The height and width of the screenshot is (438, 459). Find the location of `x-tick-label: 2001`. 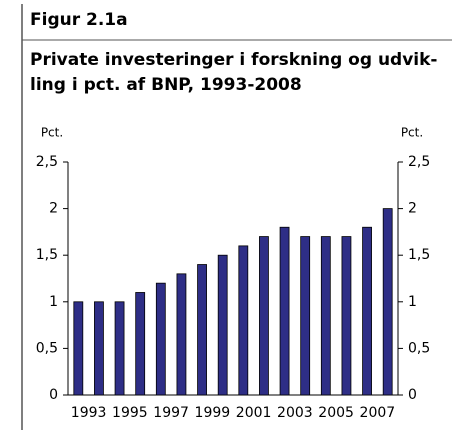

x-tick-label: 2001 is located at coordinates (254, 413).